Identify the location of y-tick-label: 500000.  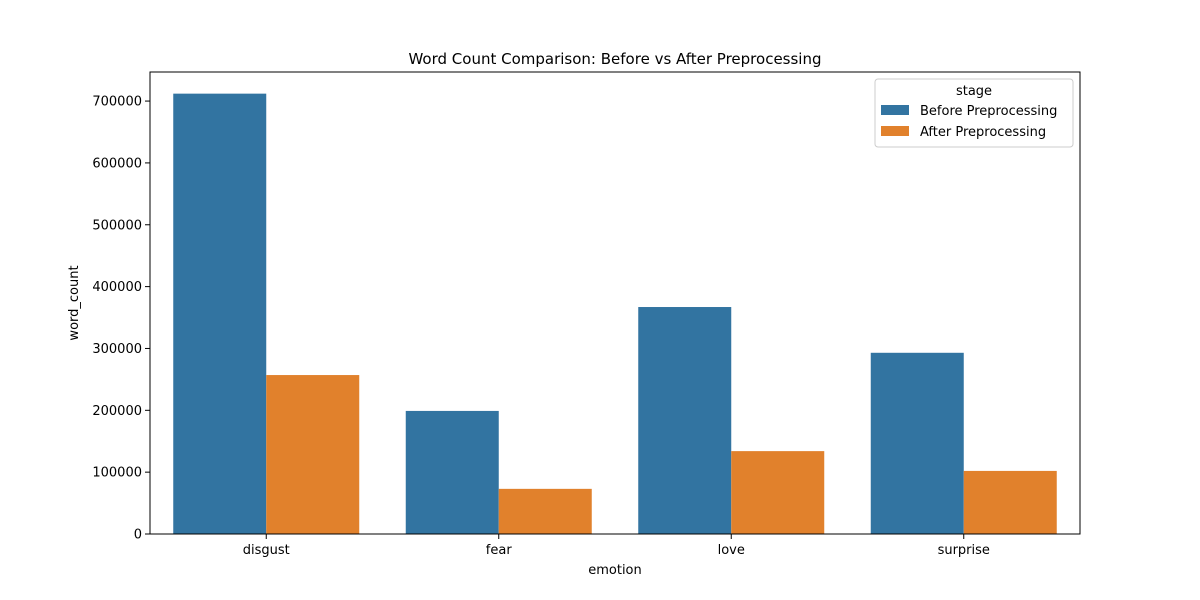
(117, 225).